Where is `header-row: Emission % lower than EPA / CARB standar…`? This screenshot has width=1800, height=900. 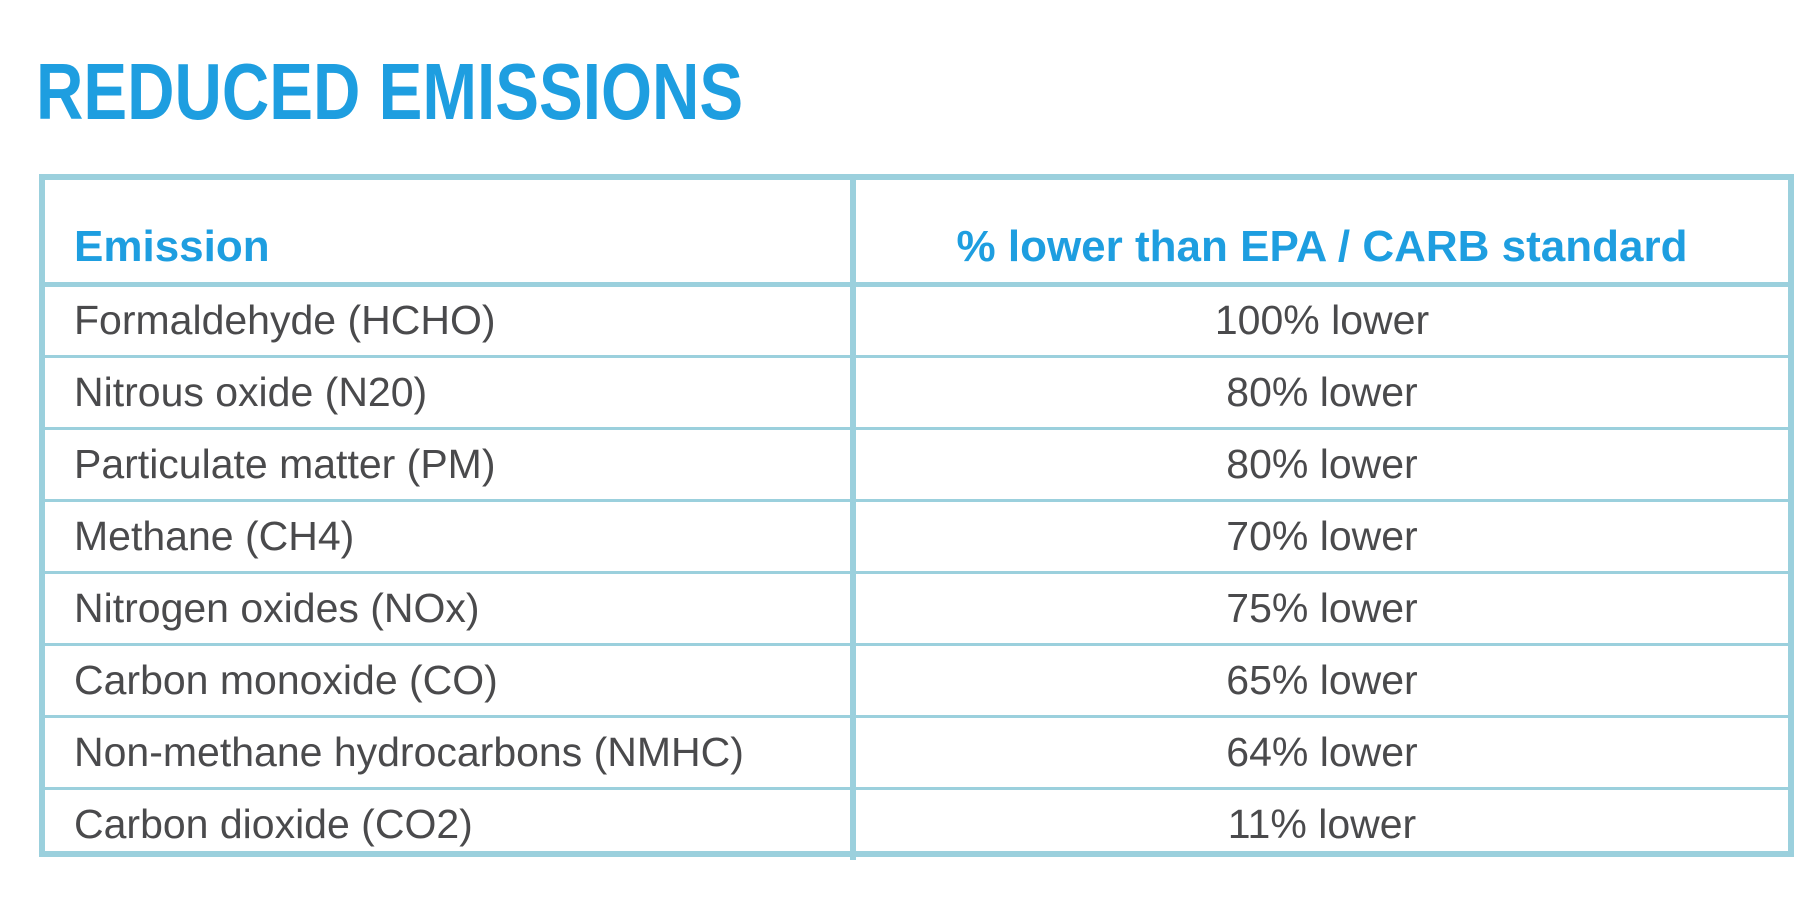 header-row: Emission % lower than EPA / CARB standar… is located at coordinates (916, 233).